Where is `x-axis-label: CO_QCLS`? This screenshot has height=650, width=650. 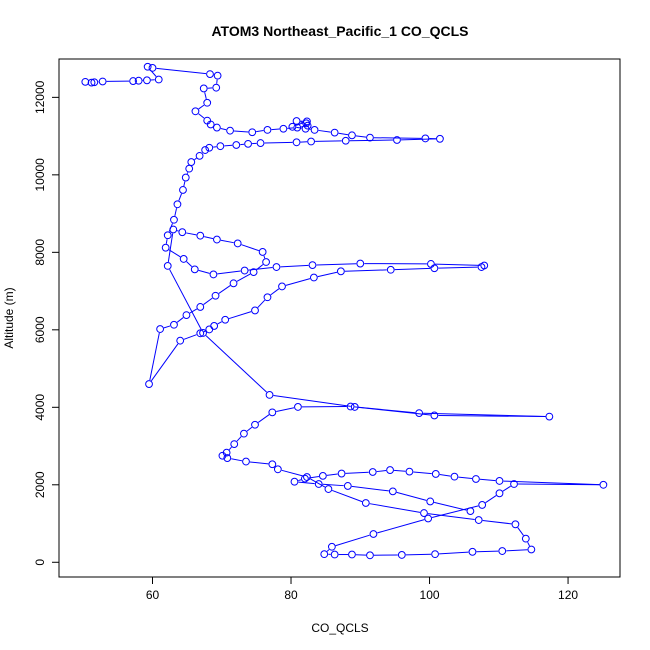
x-axis-label: CO_QCLS is located at coordinates (339, 628).